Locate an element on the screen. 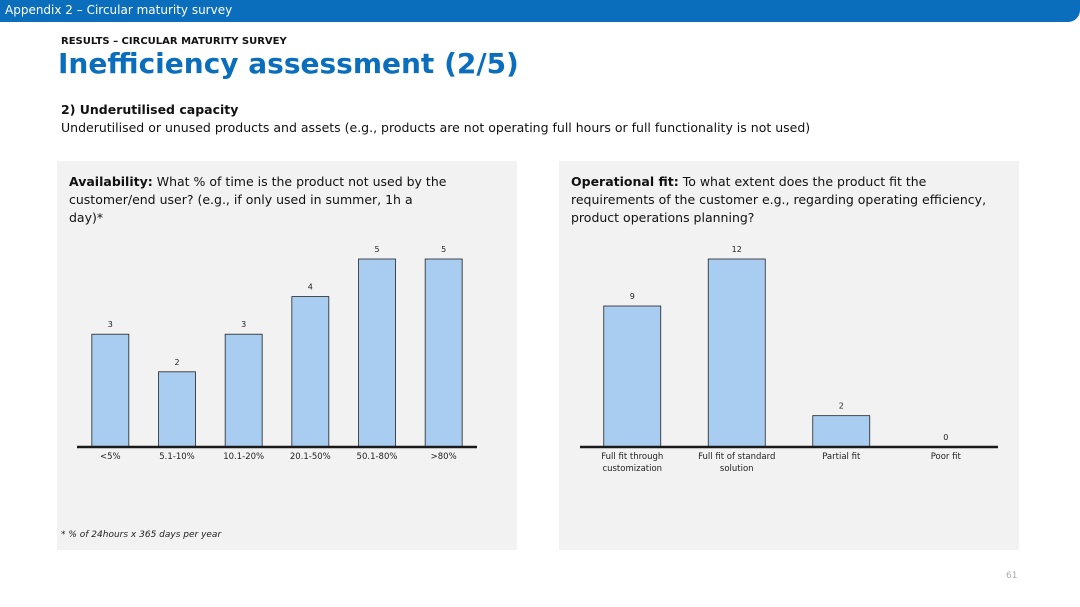  x-tick-label: >80% is located at coordinates (443, 457).